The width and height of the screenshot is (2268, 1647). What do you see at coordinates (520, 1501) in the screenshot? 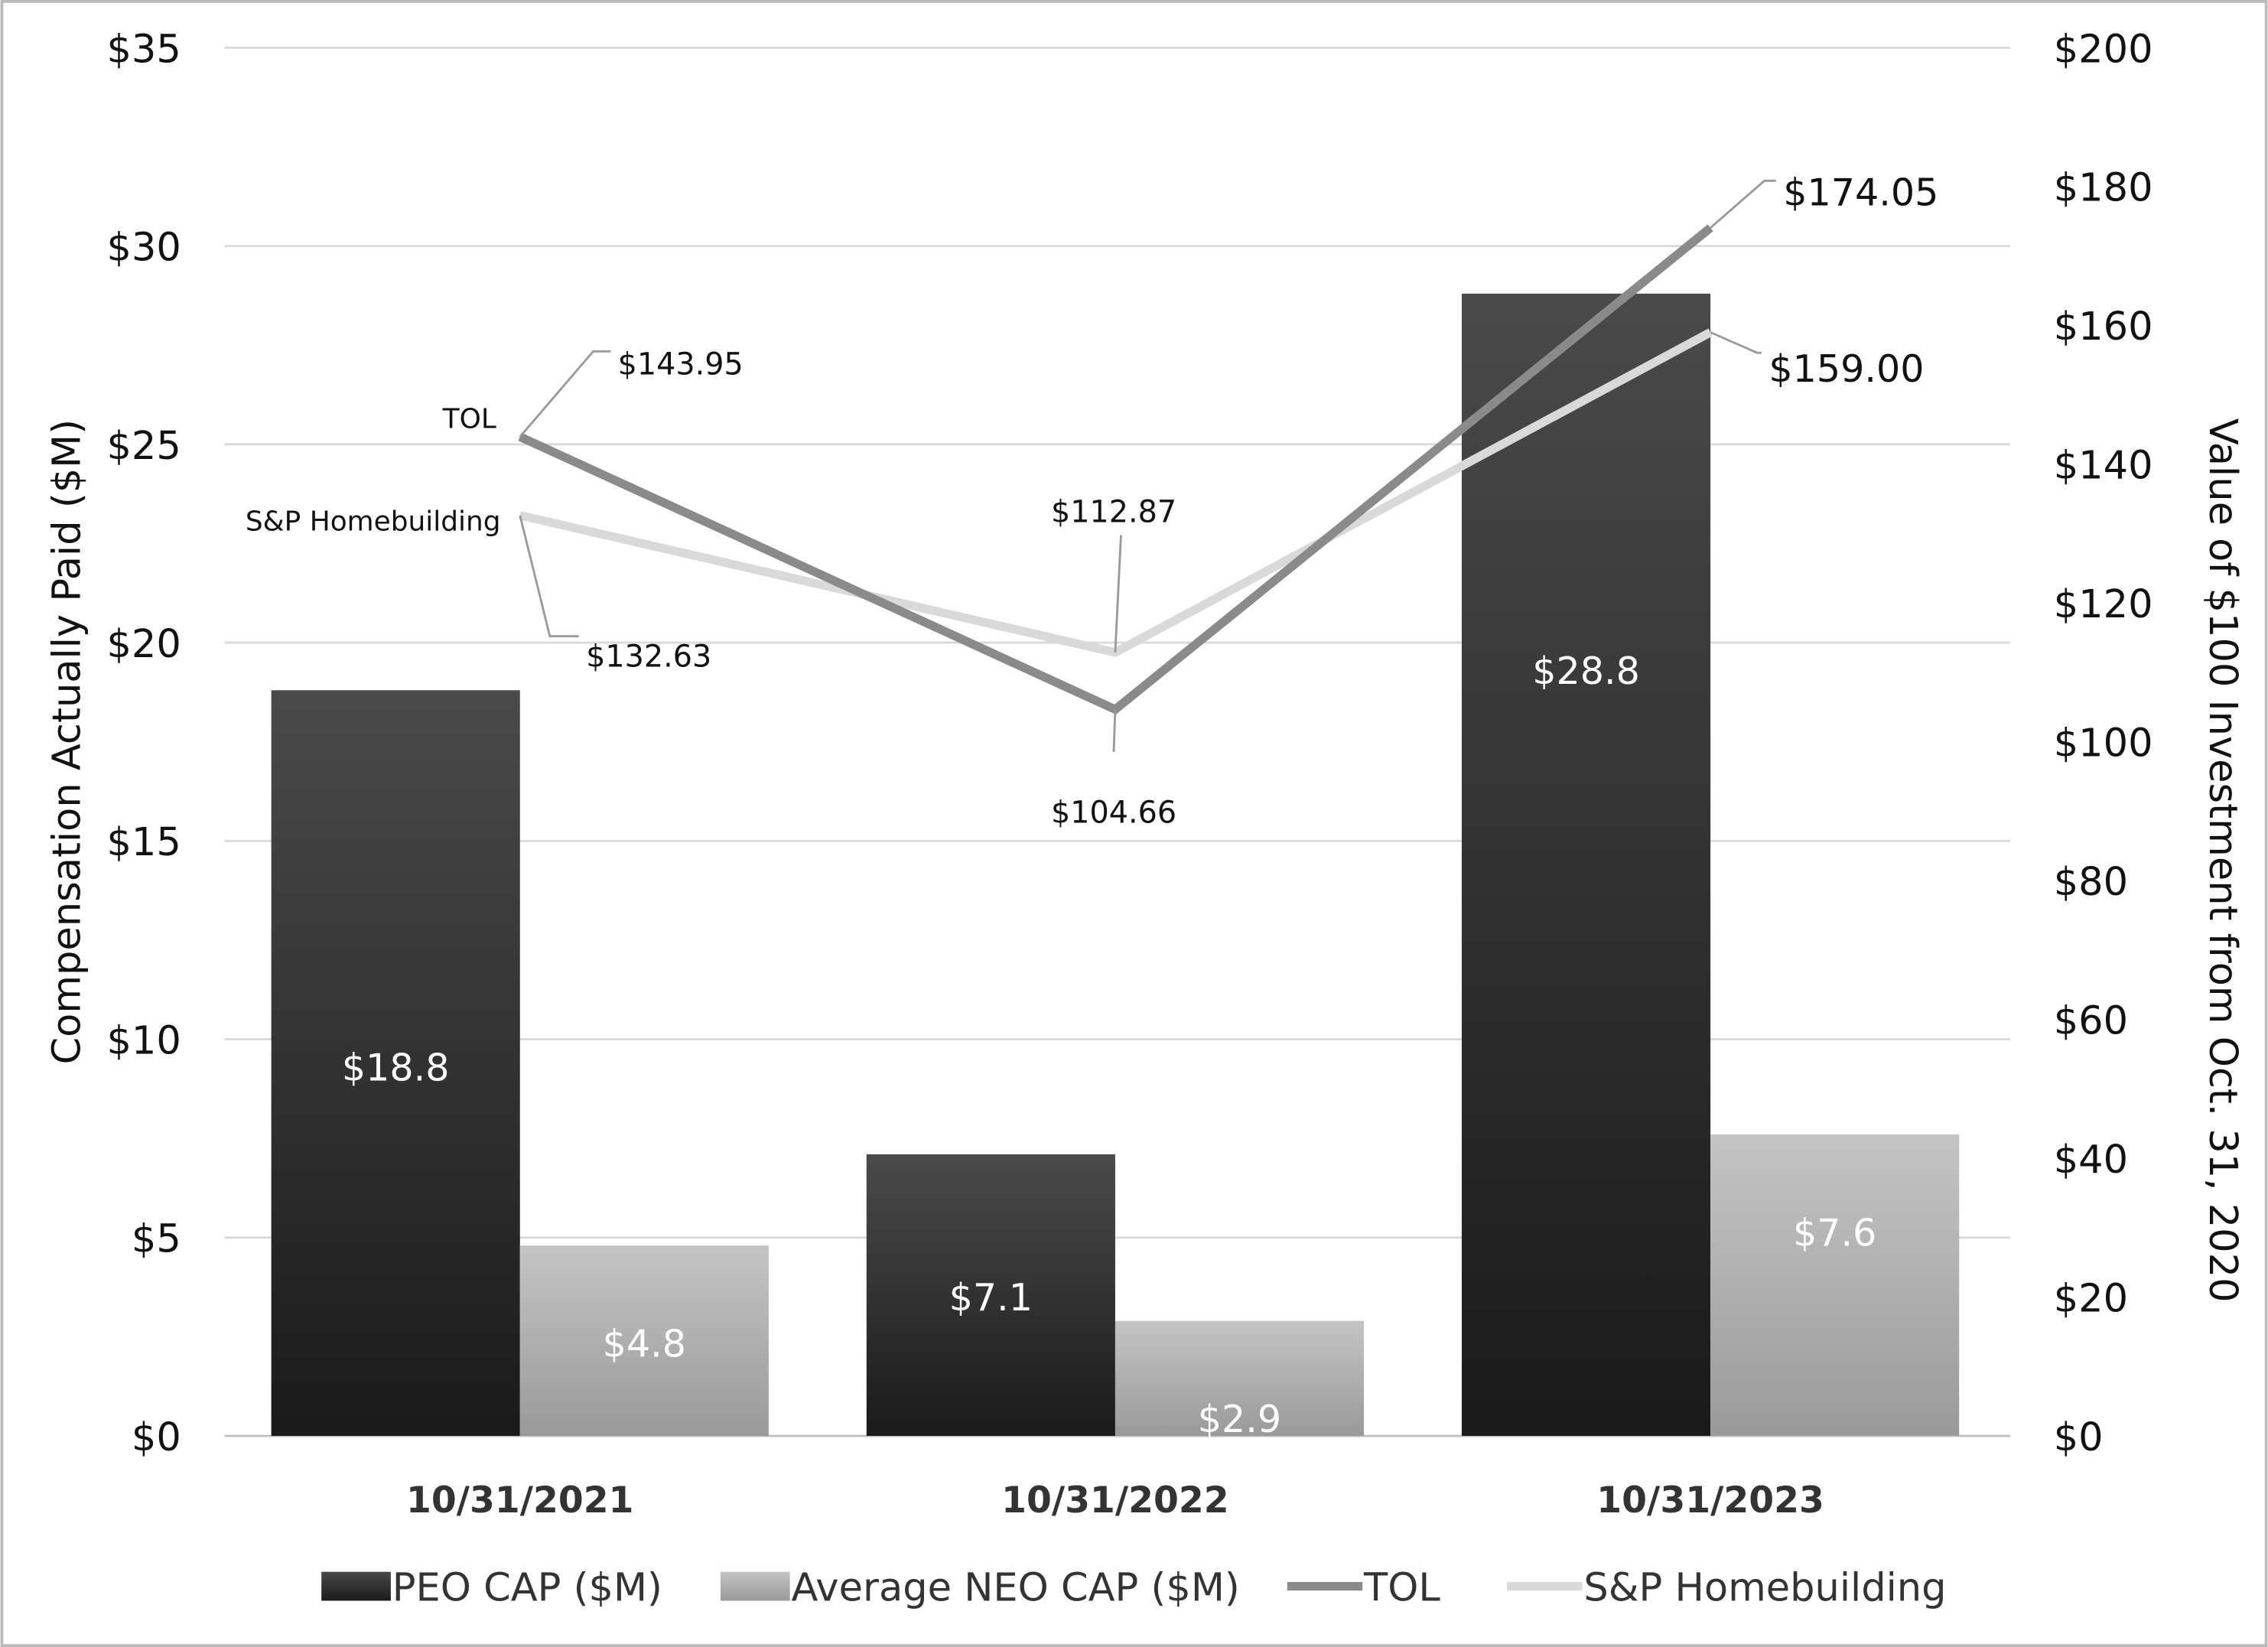
I see `x-tick-label: 10/31/2021` at bounding box center [520, 1501].